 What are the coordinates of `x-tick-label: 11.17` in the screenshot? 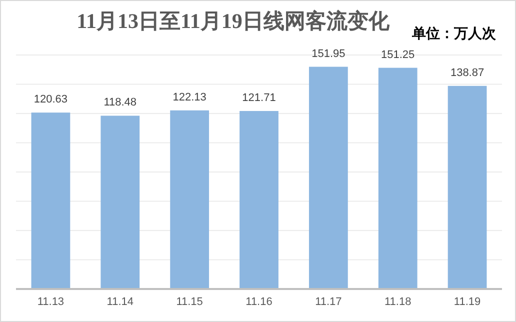 It's located at (328, 302).